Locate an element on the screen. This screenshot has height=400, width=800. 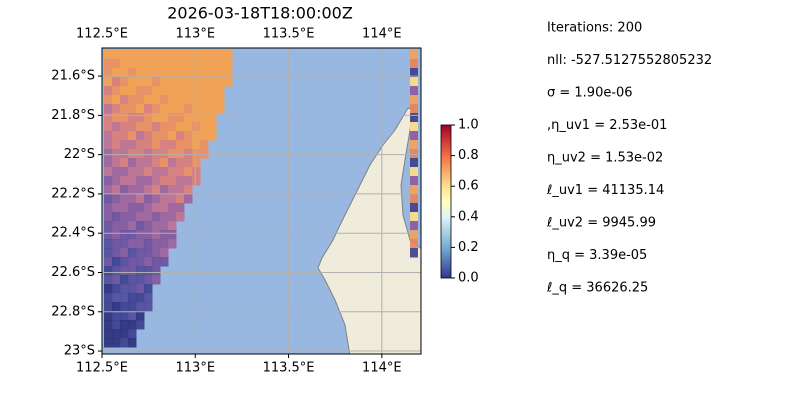
lat-tick-label: 21.6°S is located at coordinates (73, 76).